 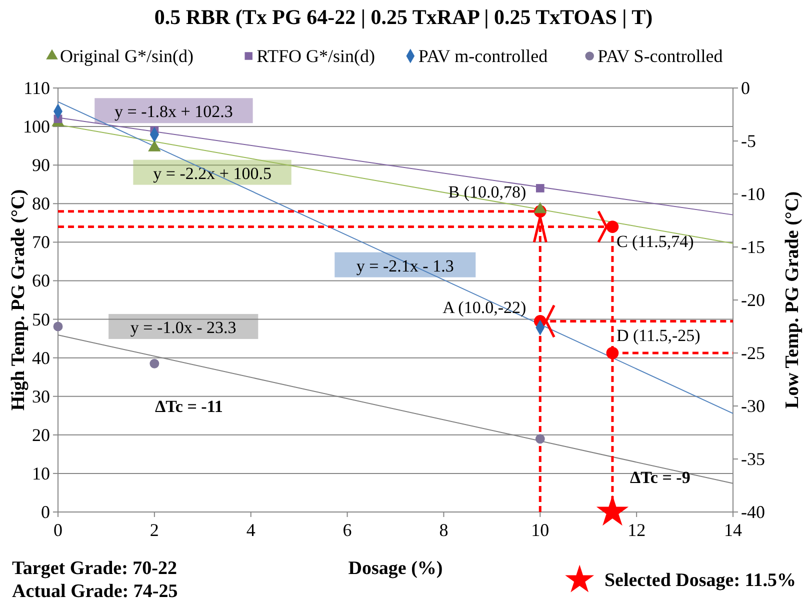 What do you see at coordinates (41, 242) in the screenshot?
I see `y-tick-label: 70` at bounding box center [41, 242].